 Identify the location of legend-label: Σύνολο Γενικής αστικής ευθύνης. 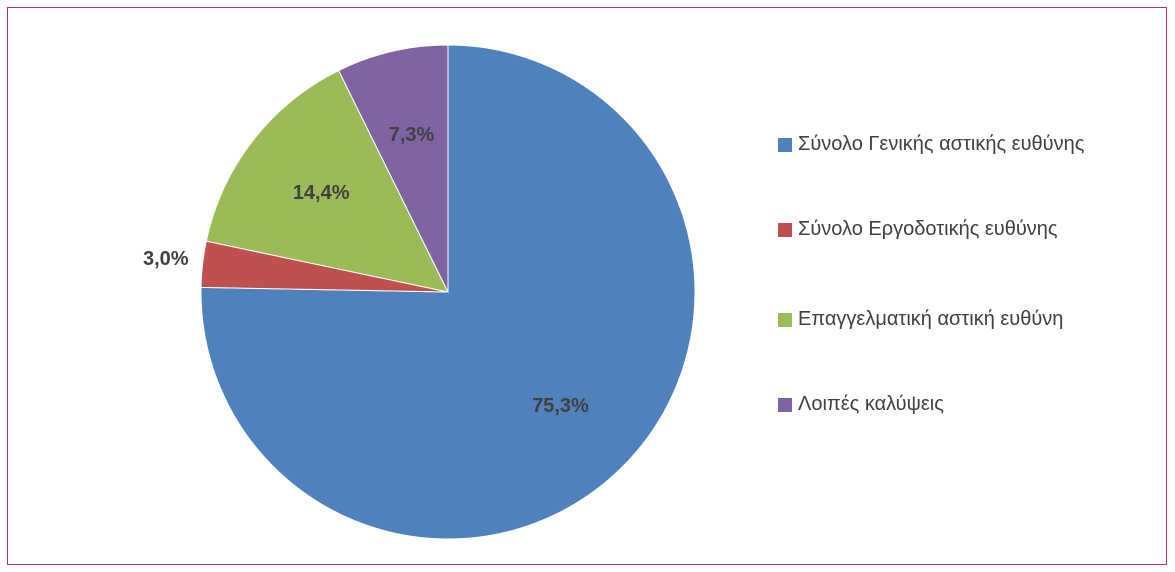
(941, 144).